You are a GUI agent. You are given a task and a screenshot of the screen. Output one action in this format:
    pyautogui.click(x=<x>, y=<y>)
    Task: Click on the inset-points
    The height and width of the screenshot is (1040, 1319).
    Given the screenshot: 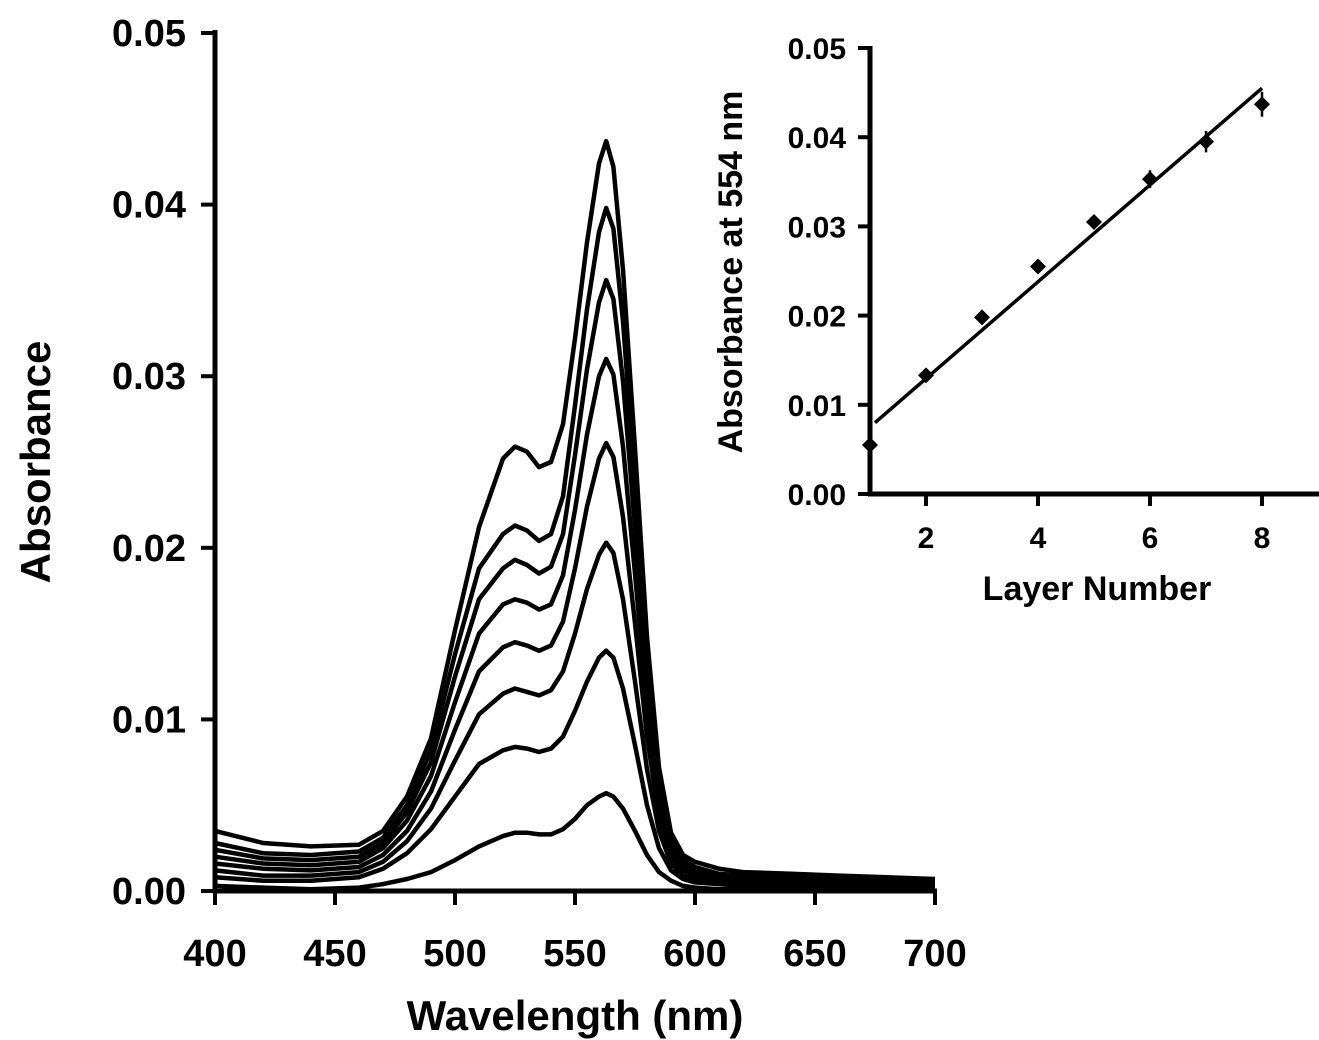 What is the action you would take?
    pyautogui.click(x=1066, y=272)
    